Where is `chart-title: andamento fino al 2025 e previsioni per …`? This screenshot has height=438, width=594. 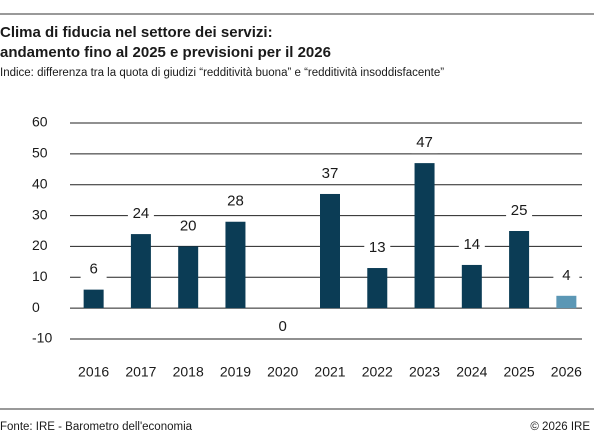 chart-title: andamento fino al 2025 e previsioni per … is located at coordinates (165, 52).